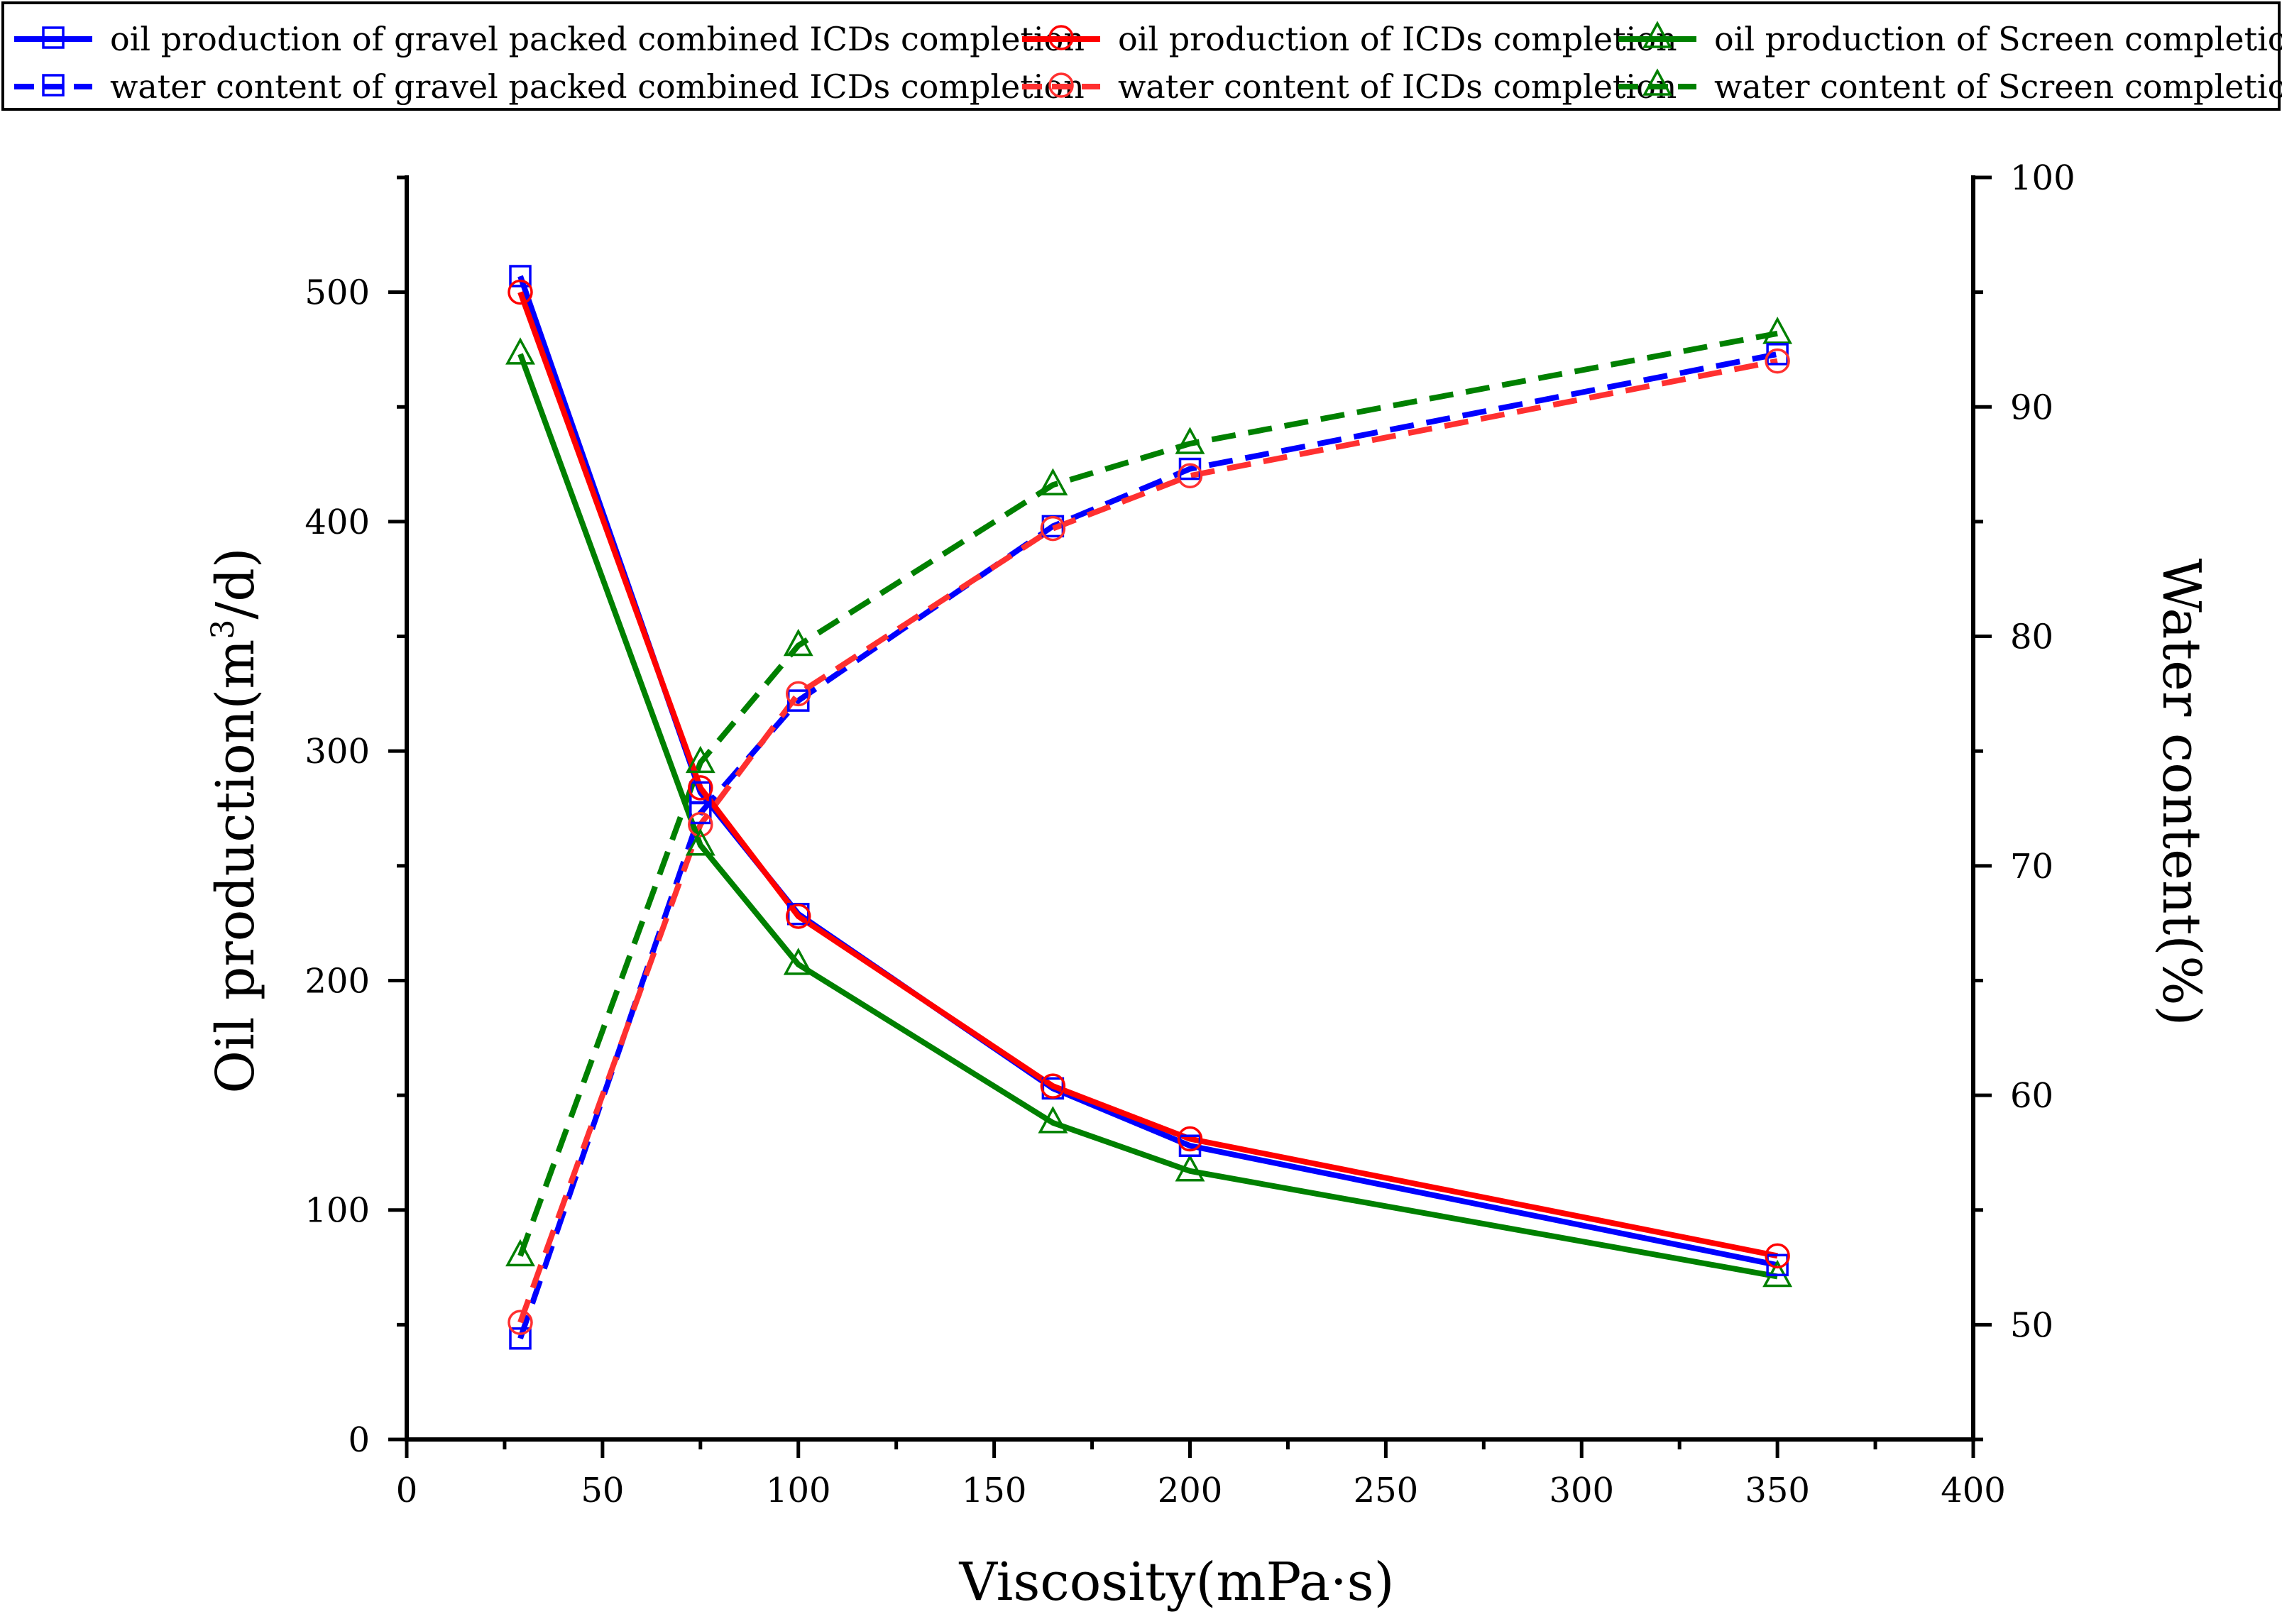 This screenshot has height=1624, width=2282. What do you see at coordinates (223, 630) in the screenshot?
I see `left-axis-title-sup: 3` at bounding box center [223, 630].